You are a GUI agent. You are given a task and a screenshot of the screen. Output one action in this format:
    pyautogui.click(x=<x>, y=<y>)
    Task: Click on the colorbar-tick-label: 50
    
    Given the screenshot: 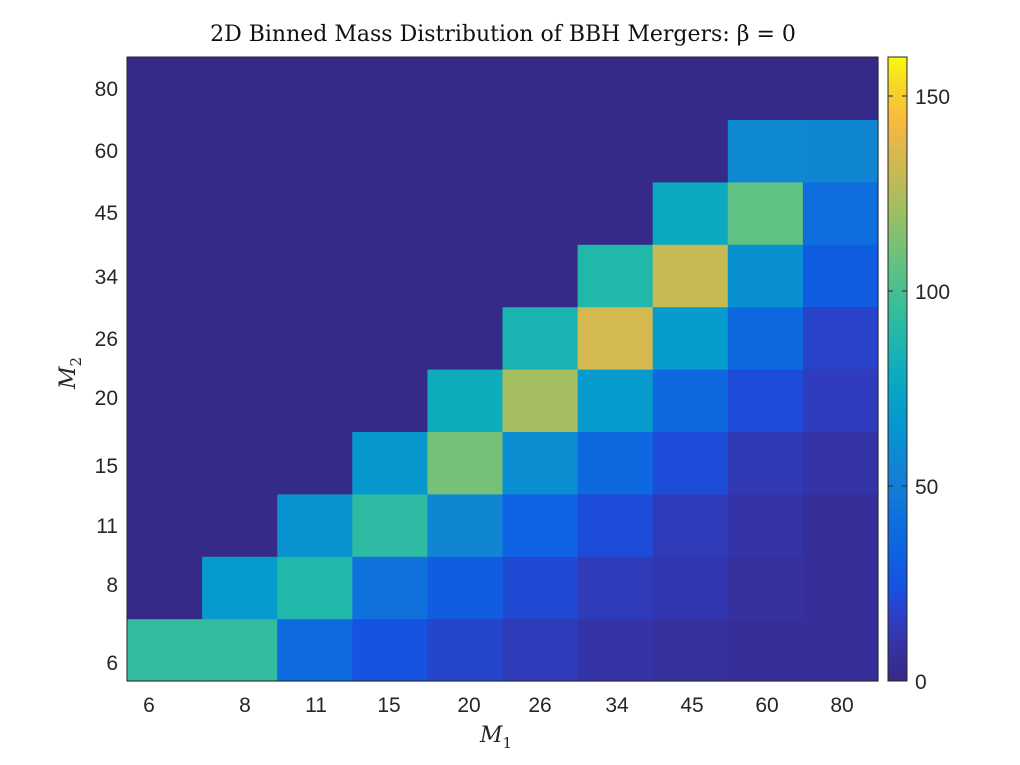 What is the action you would take?
    pyautogui.click(x=926, y=487)
    